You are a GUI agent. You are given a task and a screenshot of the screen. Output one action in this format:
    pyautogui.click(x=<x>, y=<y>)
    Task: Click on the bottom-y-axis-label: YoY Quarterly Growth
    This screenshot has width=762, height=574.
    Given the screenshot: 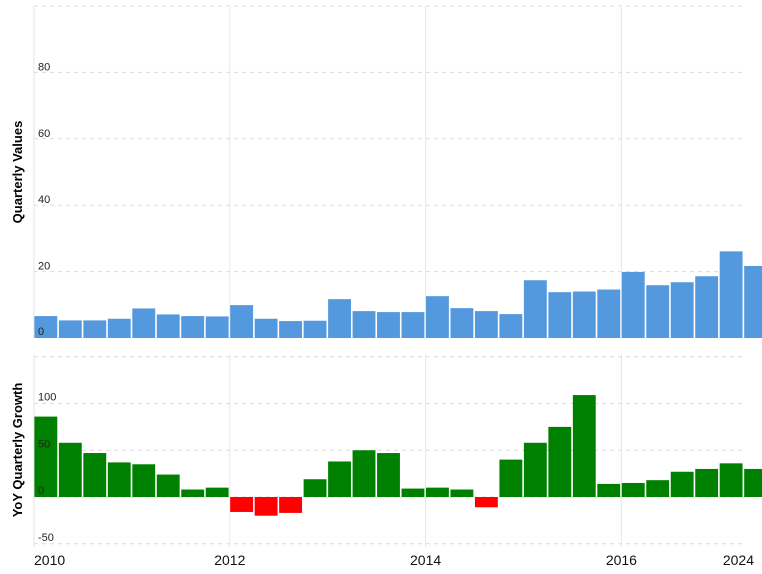 What is the action you would take?
    pyautogui.click(x=17, y=450)
    